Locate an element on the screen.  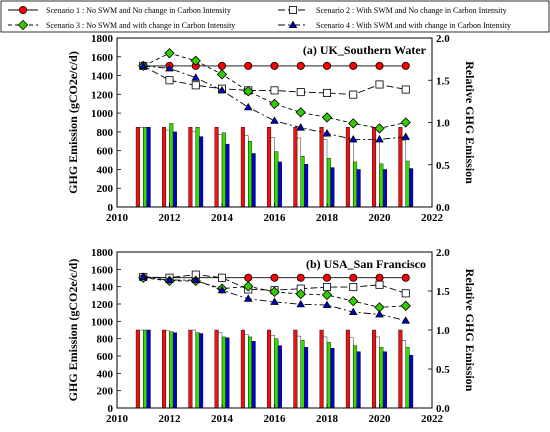
bar-s4-2018 is located at coordinates (332, 378).